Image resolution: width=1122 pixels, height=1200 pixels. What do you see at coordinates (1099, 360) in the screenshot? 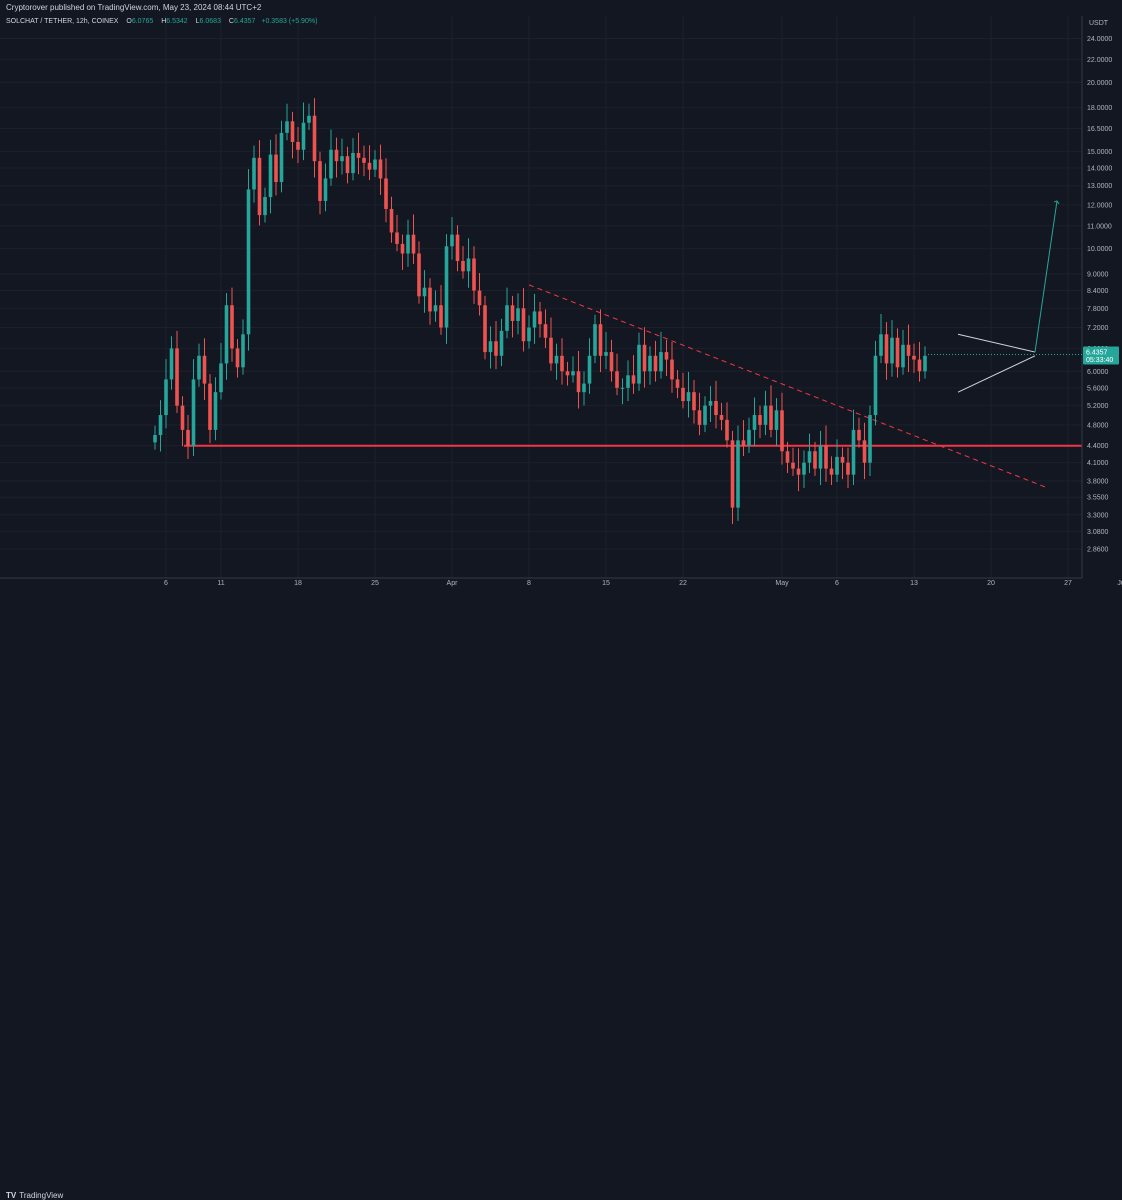
I see `bar-countdown: 05:33:40` at bounding box center [1099, 360].